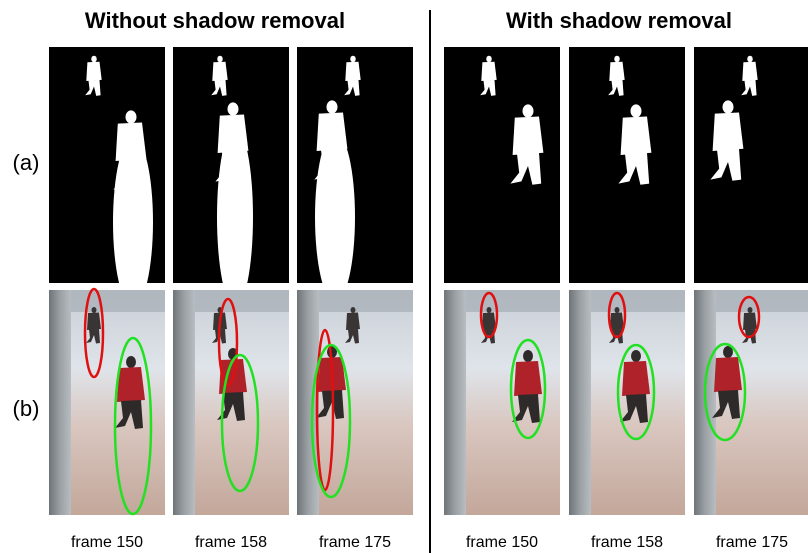 This screenshot has height=553, width=808. What do you see at coordinates (215, 20) in the screenshot?
I see `group-title: Without shadow removal` at bounding box center [215, 20].